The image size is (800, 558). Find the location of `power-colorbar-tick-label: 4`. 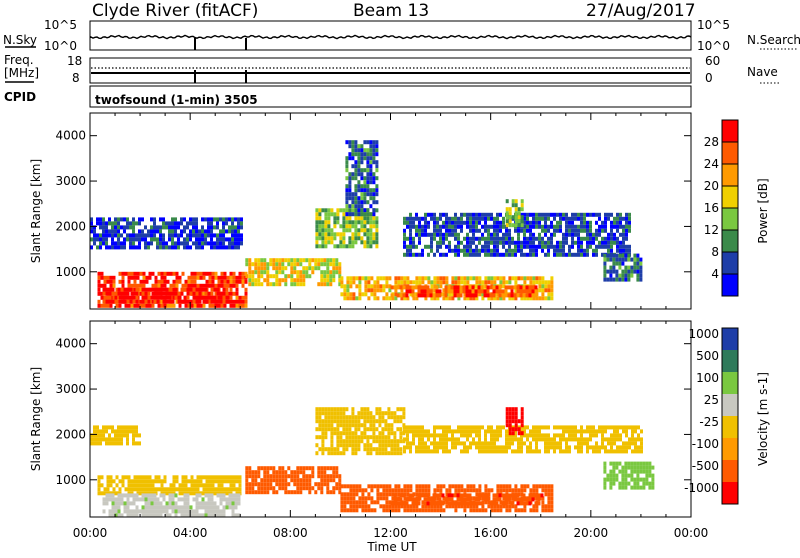

power-colorbar-tick-label: 4 is located at coordinates (715, 274).